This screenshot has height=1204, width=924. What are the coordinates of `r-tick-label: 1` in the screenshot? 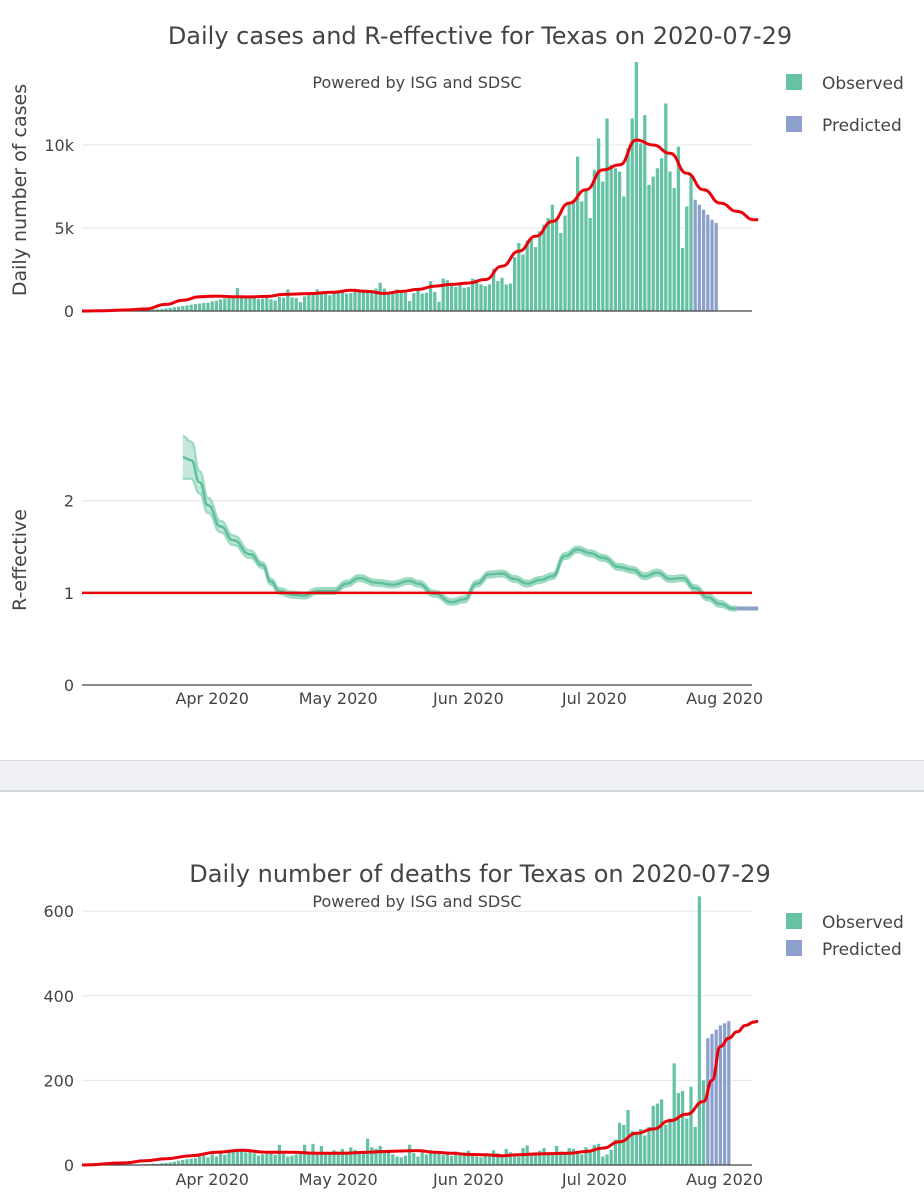 It's located at (69, 593).